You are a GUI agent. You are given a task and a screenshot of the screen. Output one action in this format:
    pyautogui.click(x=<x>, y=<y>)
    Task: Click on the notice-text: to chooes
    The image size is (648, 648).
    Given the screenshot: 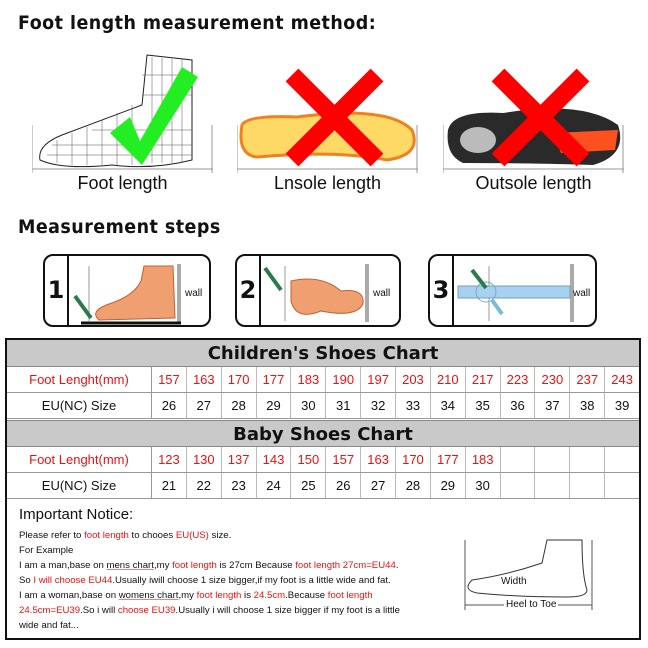 What is the action you would take?
    pyautogui.click(x=152, y=535)
    